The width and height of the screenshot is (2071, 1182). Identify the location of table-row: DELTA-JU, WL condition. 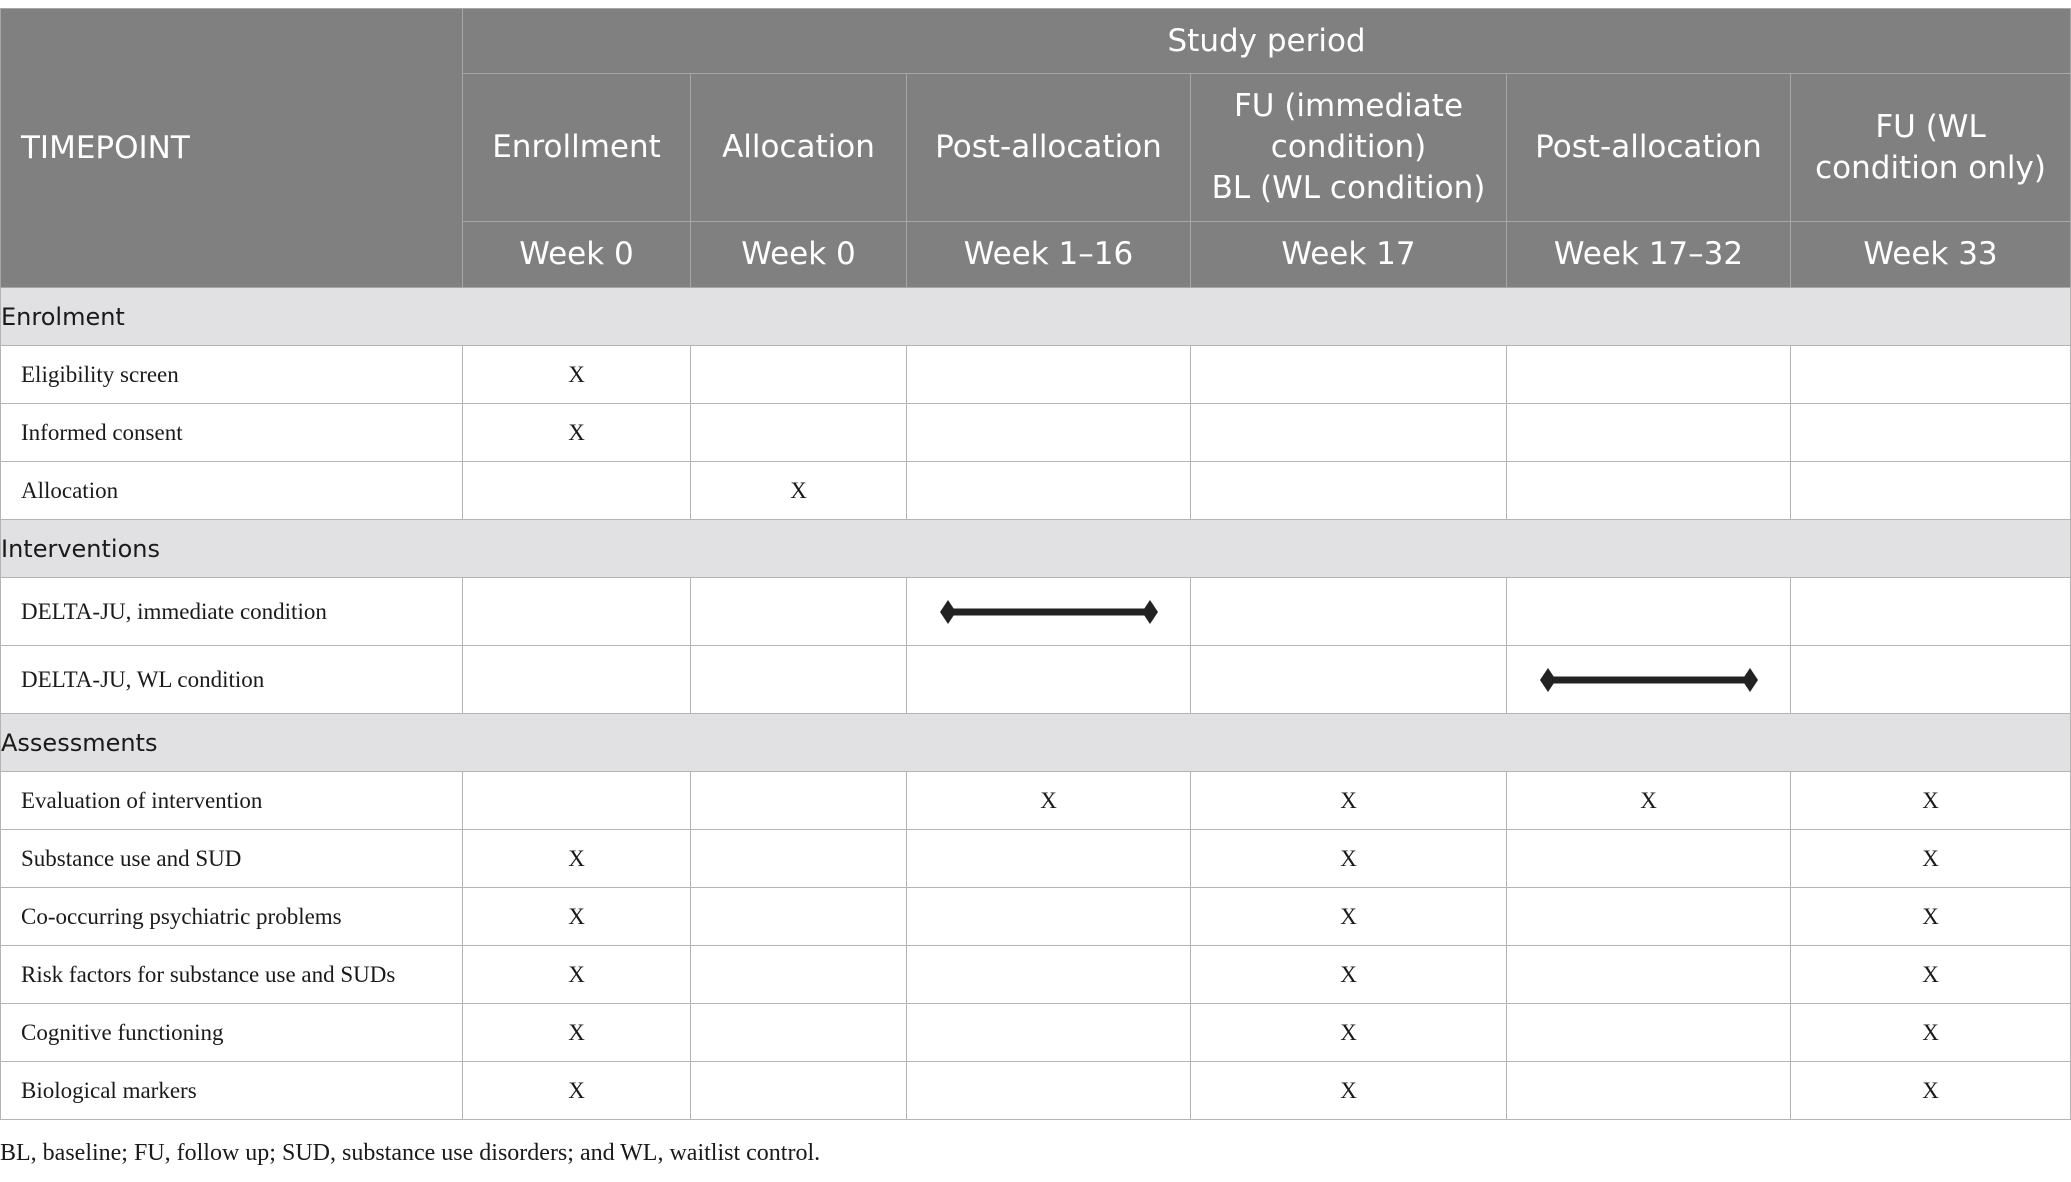
(1035, 679).